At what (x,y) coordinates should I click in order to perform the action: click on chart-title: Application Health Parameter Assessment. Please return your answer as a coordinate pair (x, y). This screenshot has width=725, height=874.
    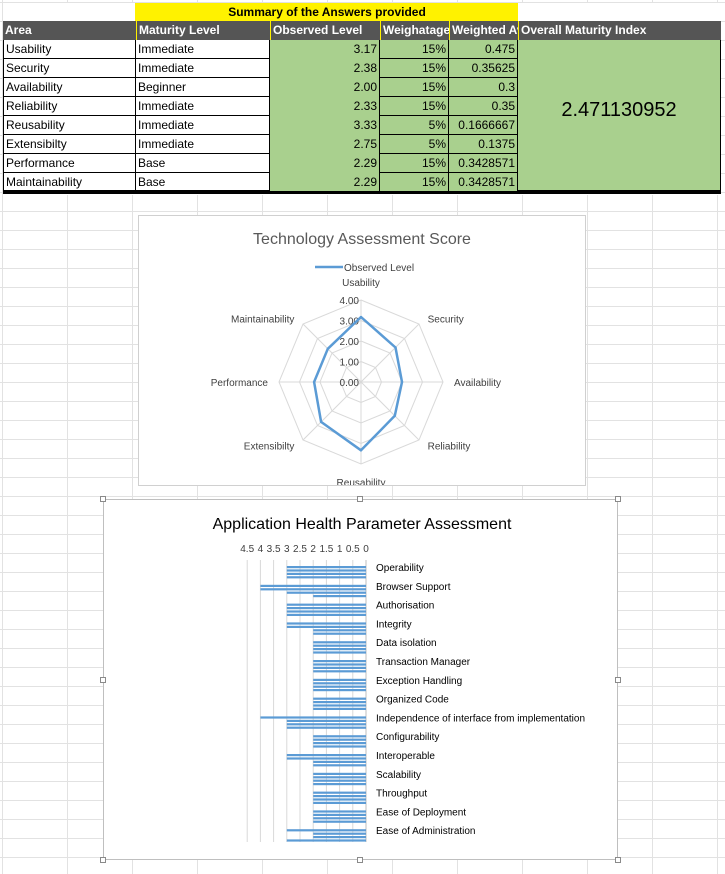
    Looking at the image, I should click on (362, 524).